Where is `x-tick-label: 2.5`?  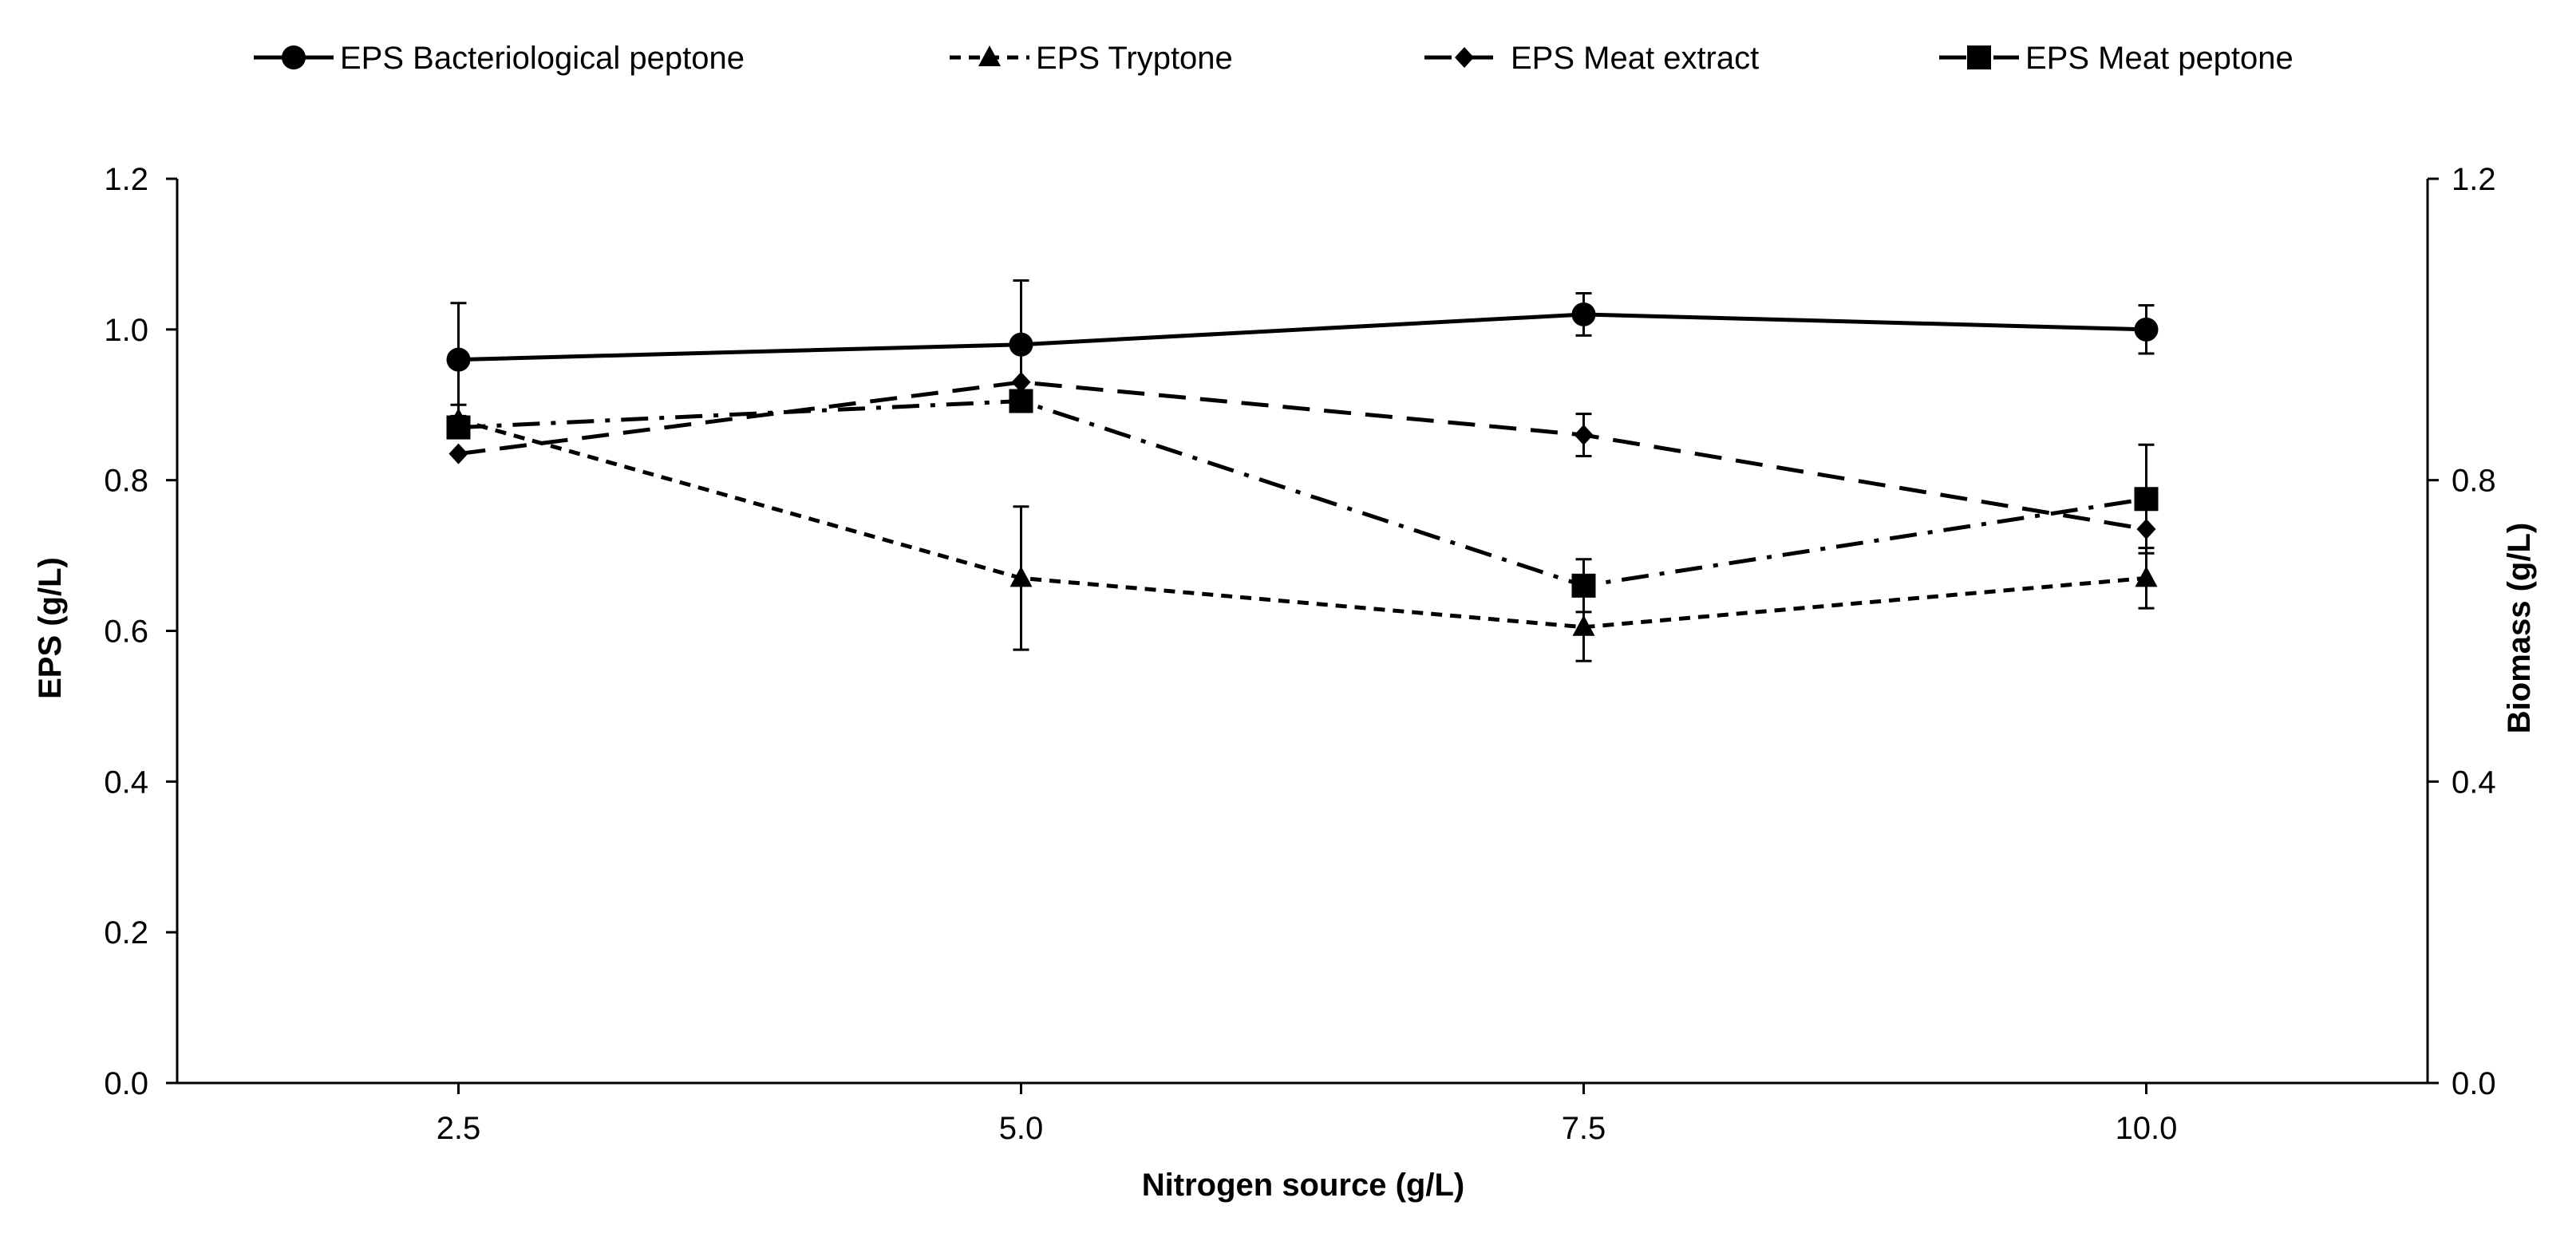
x-tick-label: 2.5 is located at coordinates (459, 1128).